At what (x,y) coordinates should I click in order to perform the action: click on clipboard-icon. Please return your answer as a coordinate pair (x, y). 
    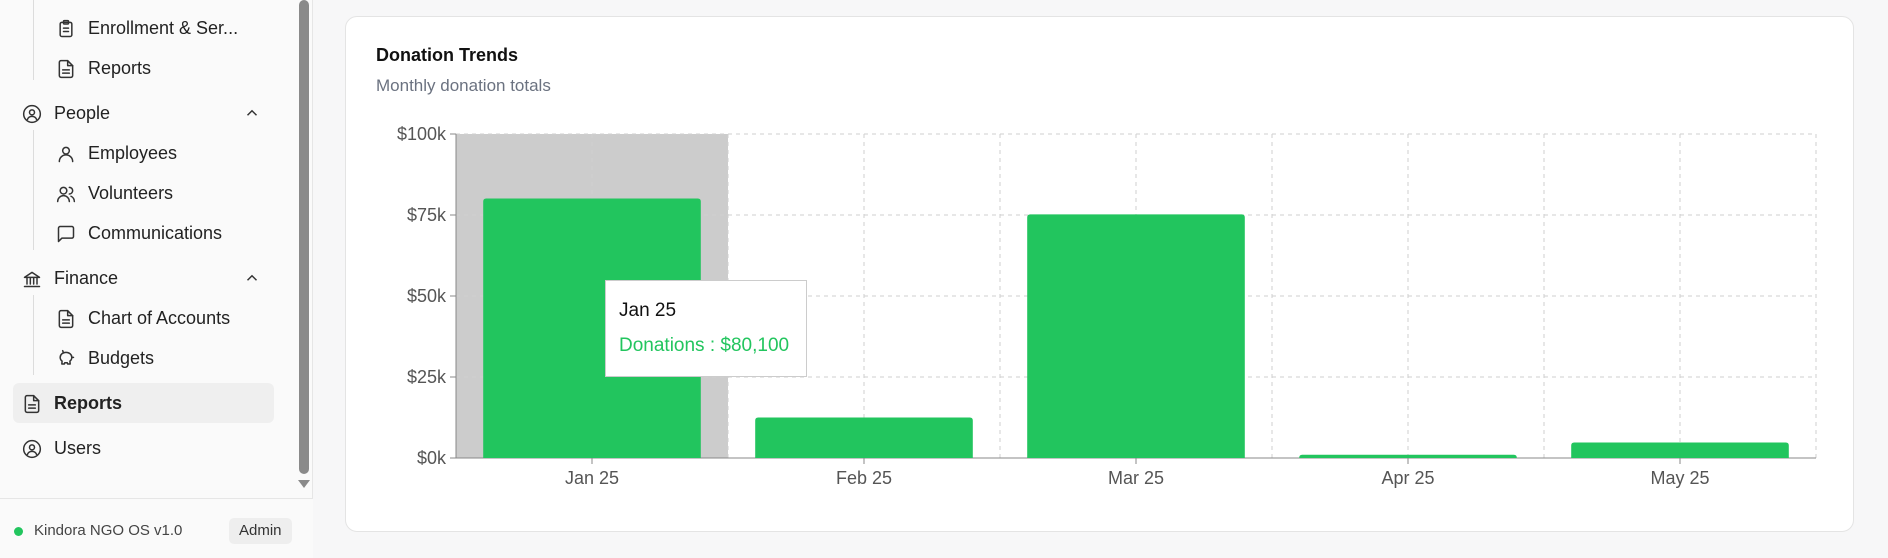
    Looking at the image, I should click on (66, 29).